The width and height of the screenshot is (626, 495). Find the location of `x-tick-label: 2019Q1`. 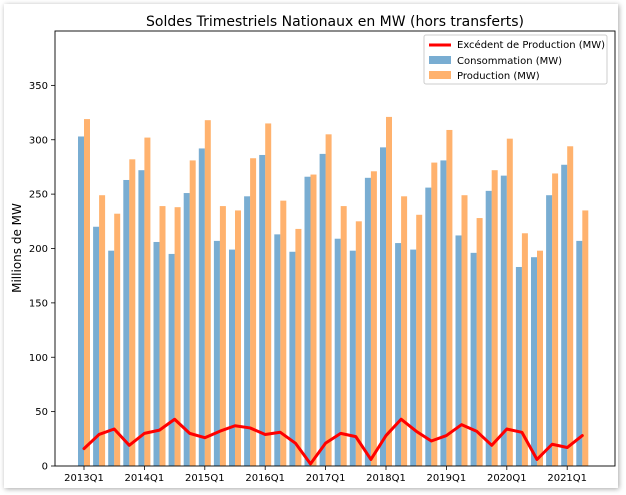

x-tick-label: 2019Q1 is located at coordinates (447, 478).